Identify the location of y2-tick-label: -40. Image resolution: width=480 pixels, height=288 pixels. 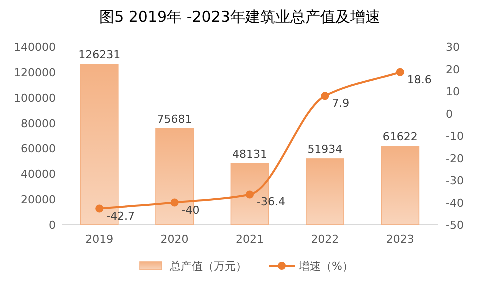
(455, 203).